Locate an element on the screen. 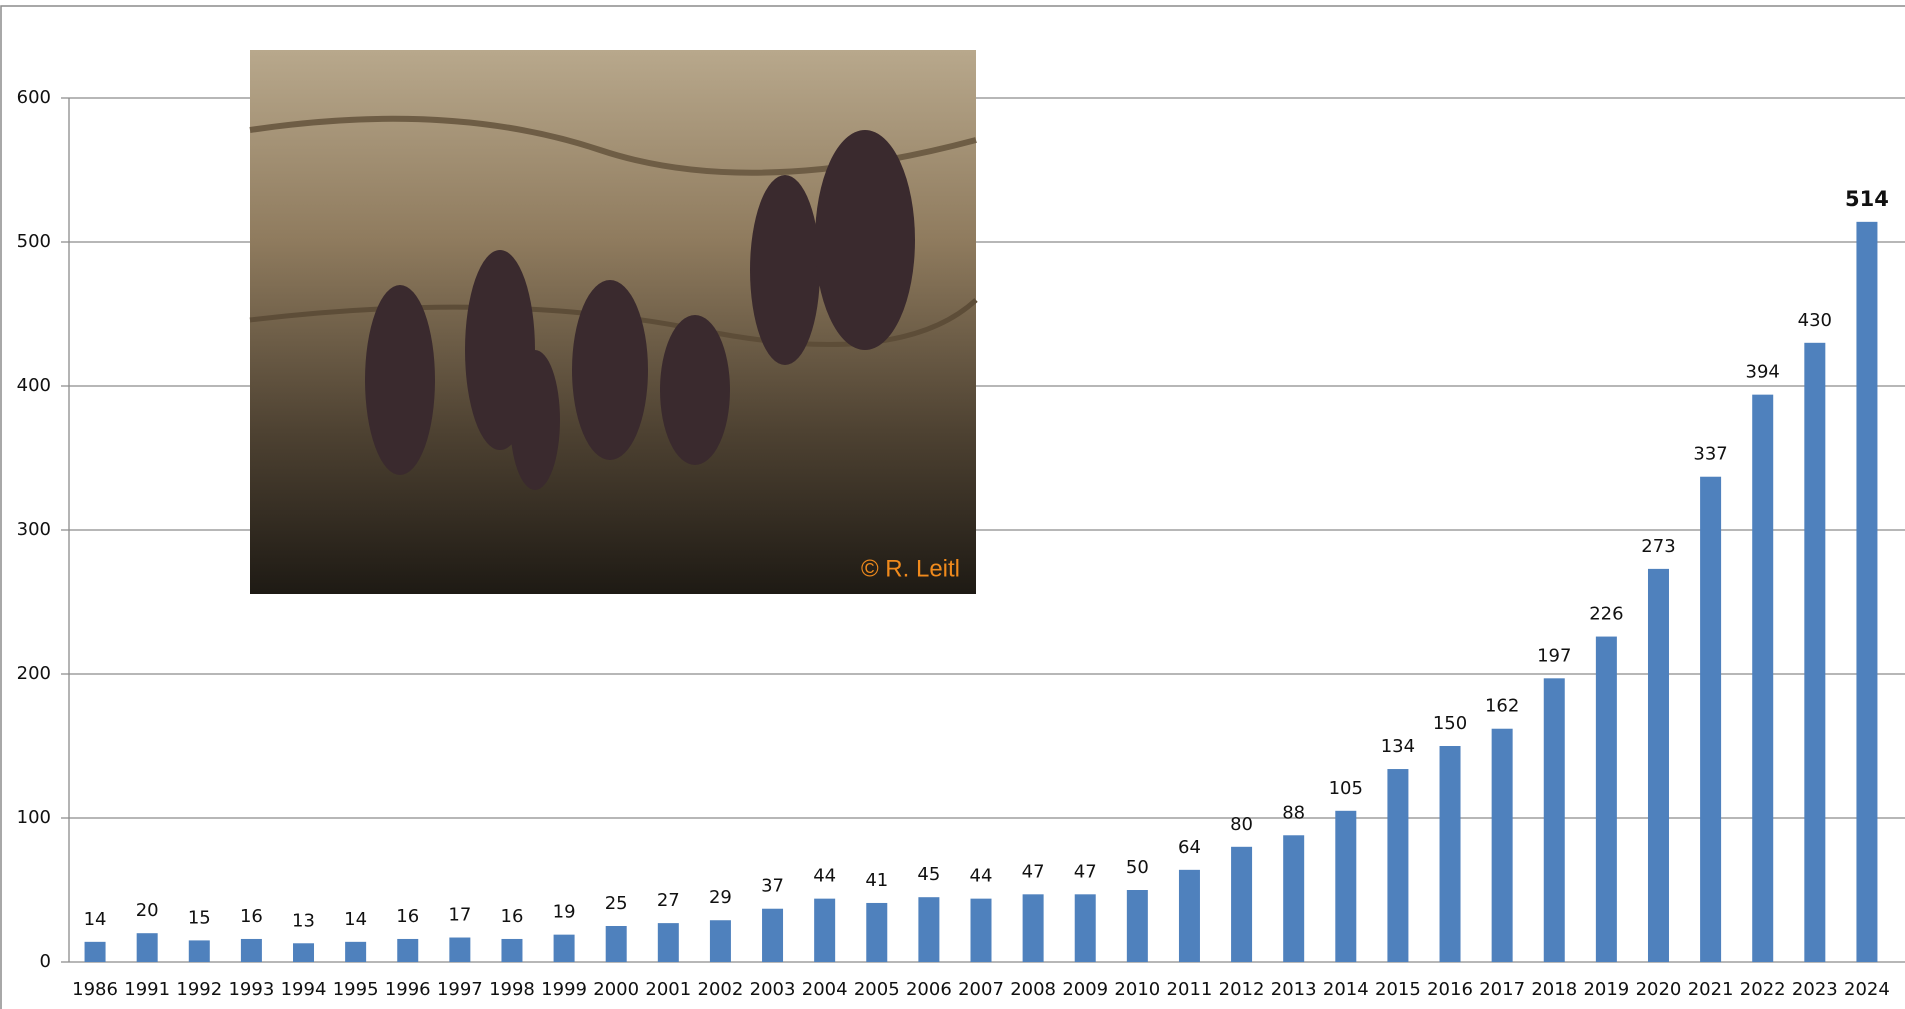  data-label: 27 is located at coordinates (668, 900).